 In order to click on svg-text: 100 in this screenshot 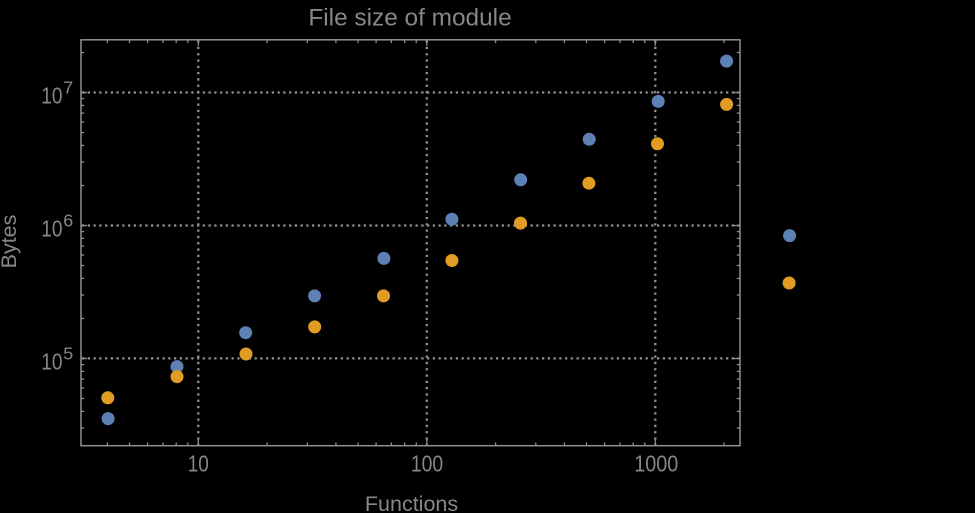, I will do `click(427, 464)`.